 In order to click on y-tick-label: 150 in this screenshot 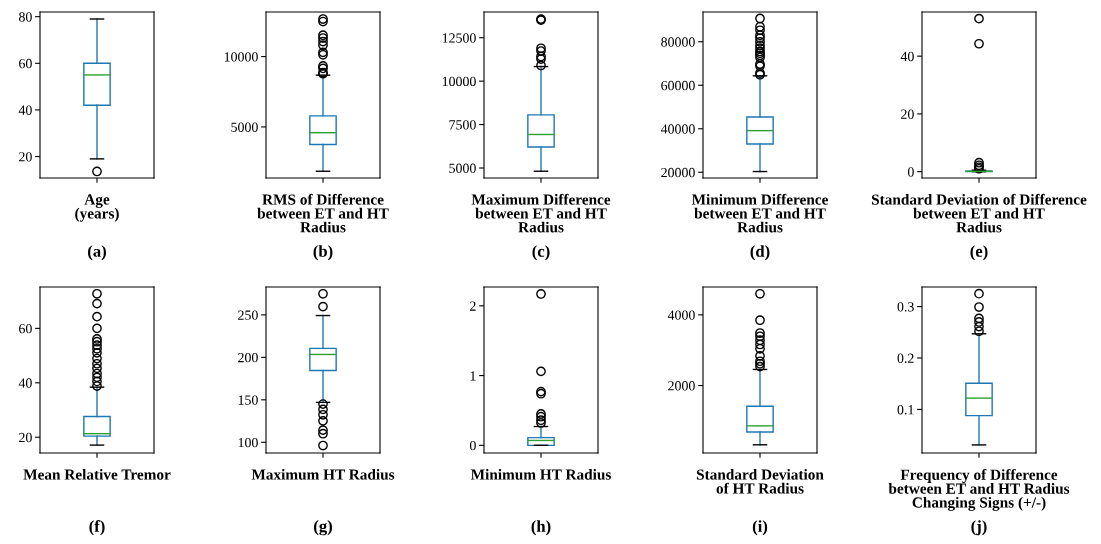, I will do `click(248, 400)`.